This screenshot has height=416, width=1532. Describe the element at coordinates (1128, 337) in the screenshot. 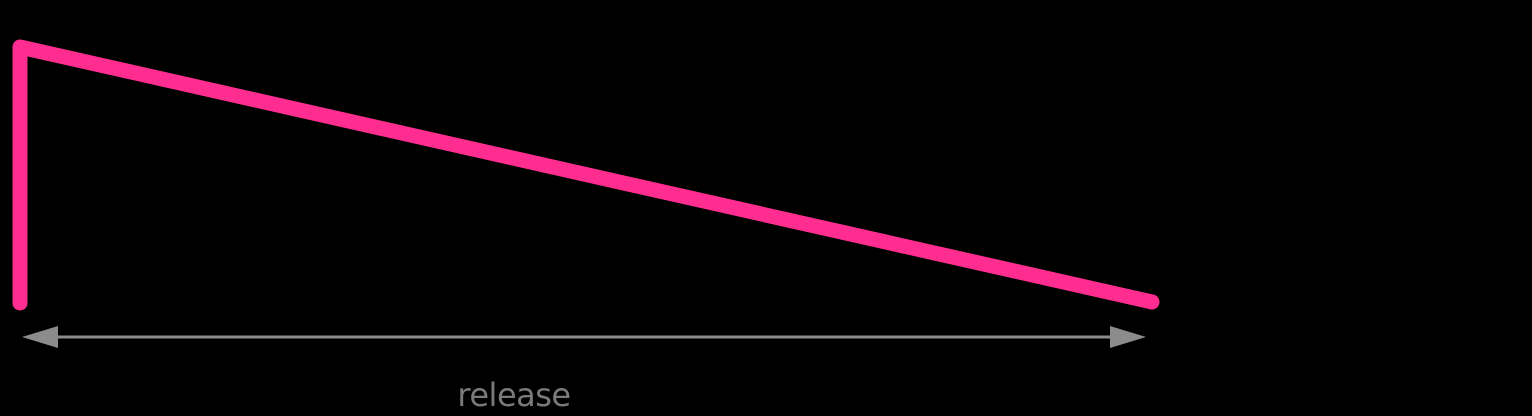

I see `arrow-right-head` at that location.